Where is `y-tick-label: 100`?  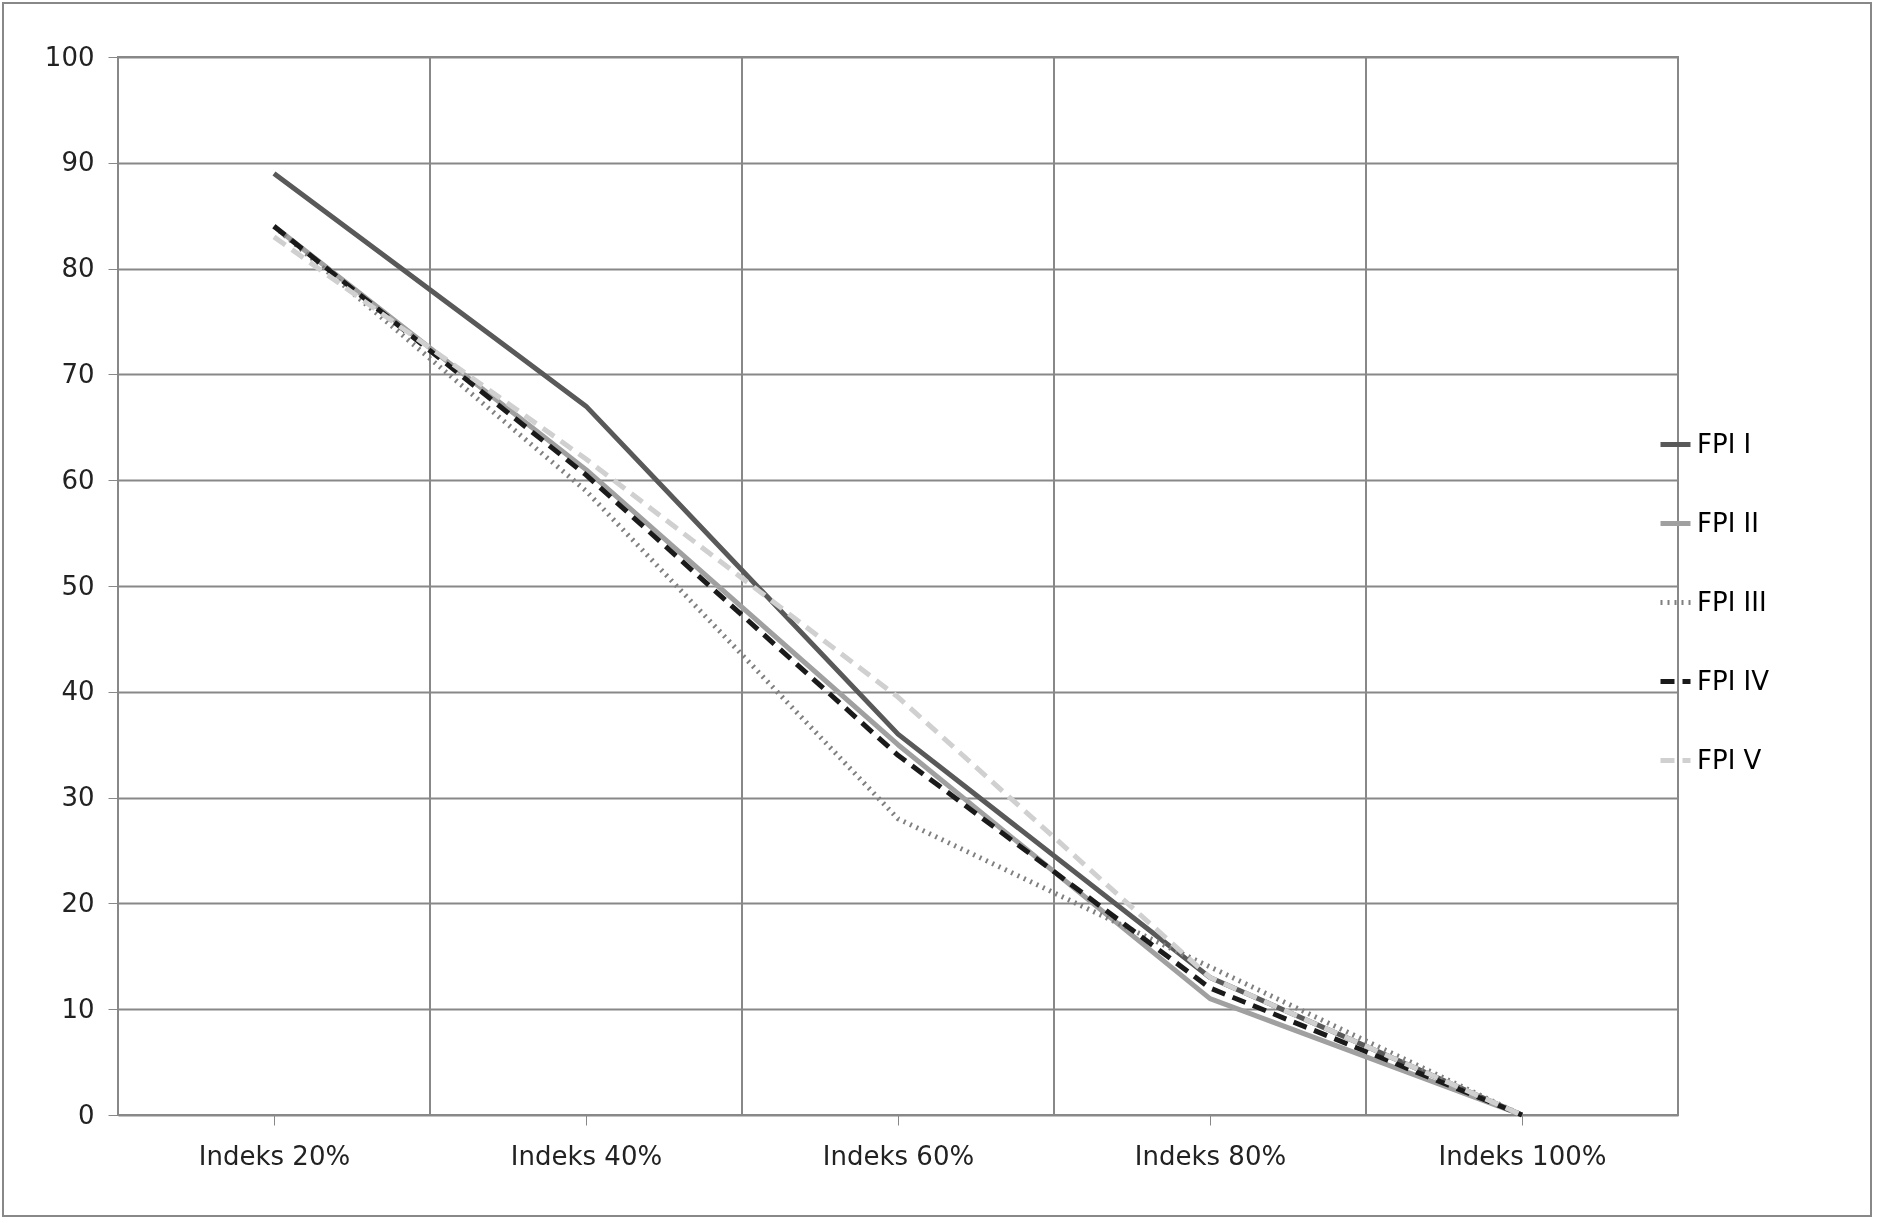 y-tick-label: 100 is located at coordinates (69, 56).